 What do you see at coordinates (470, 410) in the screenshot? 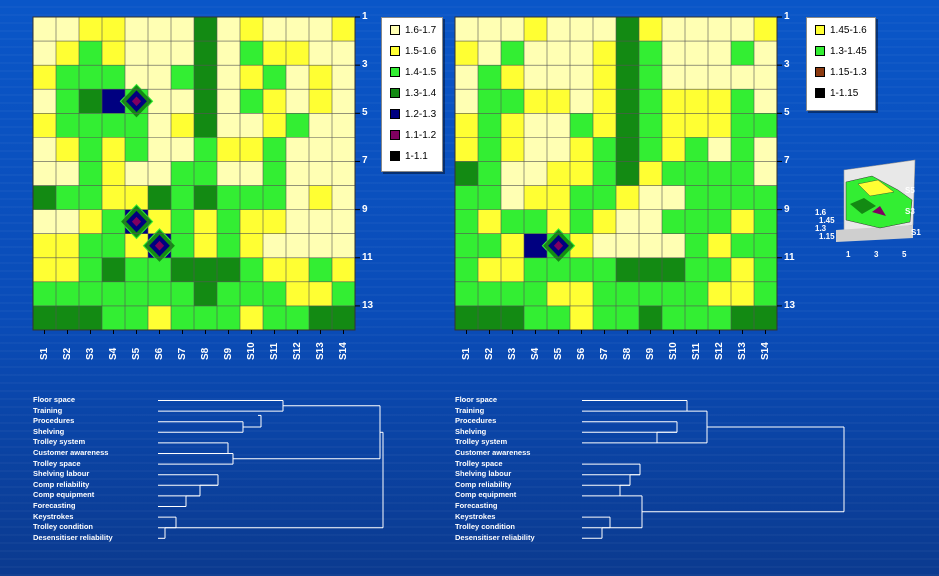
I see `dendrogram-label: Training` at bounding box center [470, 410].